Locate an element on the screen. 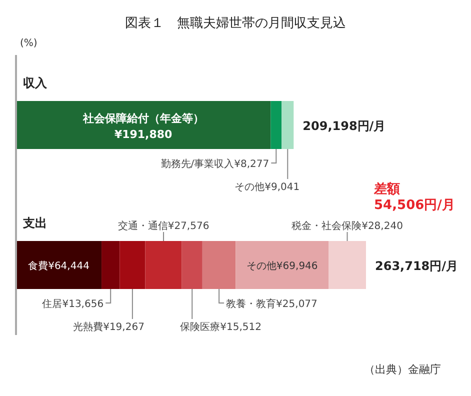 This screenshot has width=471, height=396. total-label: 263,718円/月 is located at coordinates (416, 266).